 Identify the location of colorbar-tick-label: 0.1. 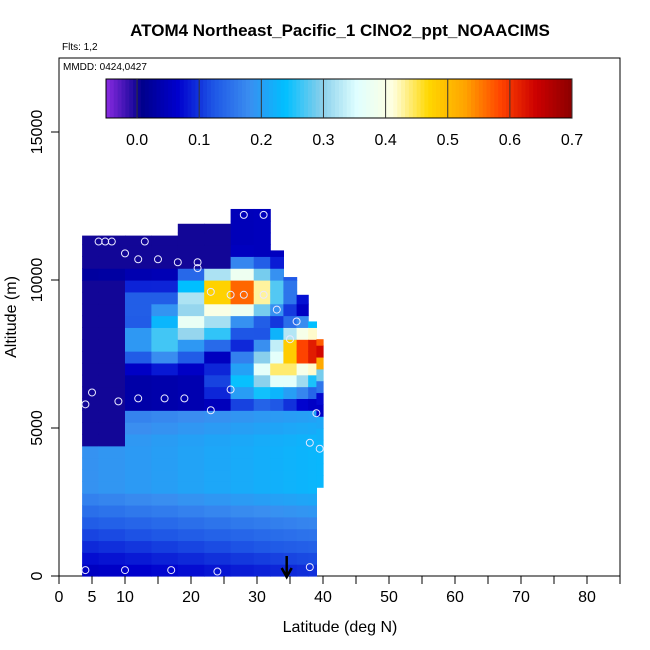
(199, 140).